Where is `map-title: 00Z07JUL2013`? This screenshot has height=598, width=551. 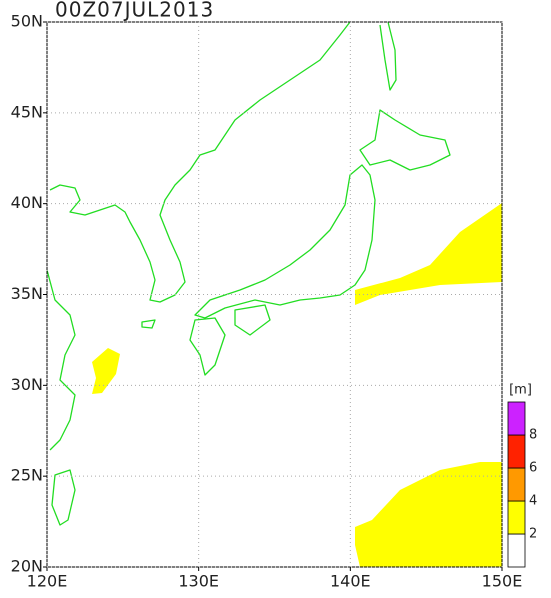
map-title: 00Z07JUL2013 is located at coordinates (134, 11).